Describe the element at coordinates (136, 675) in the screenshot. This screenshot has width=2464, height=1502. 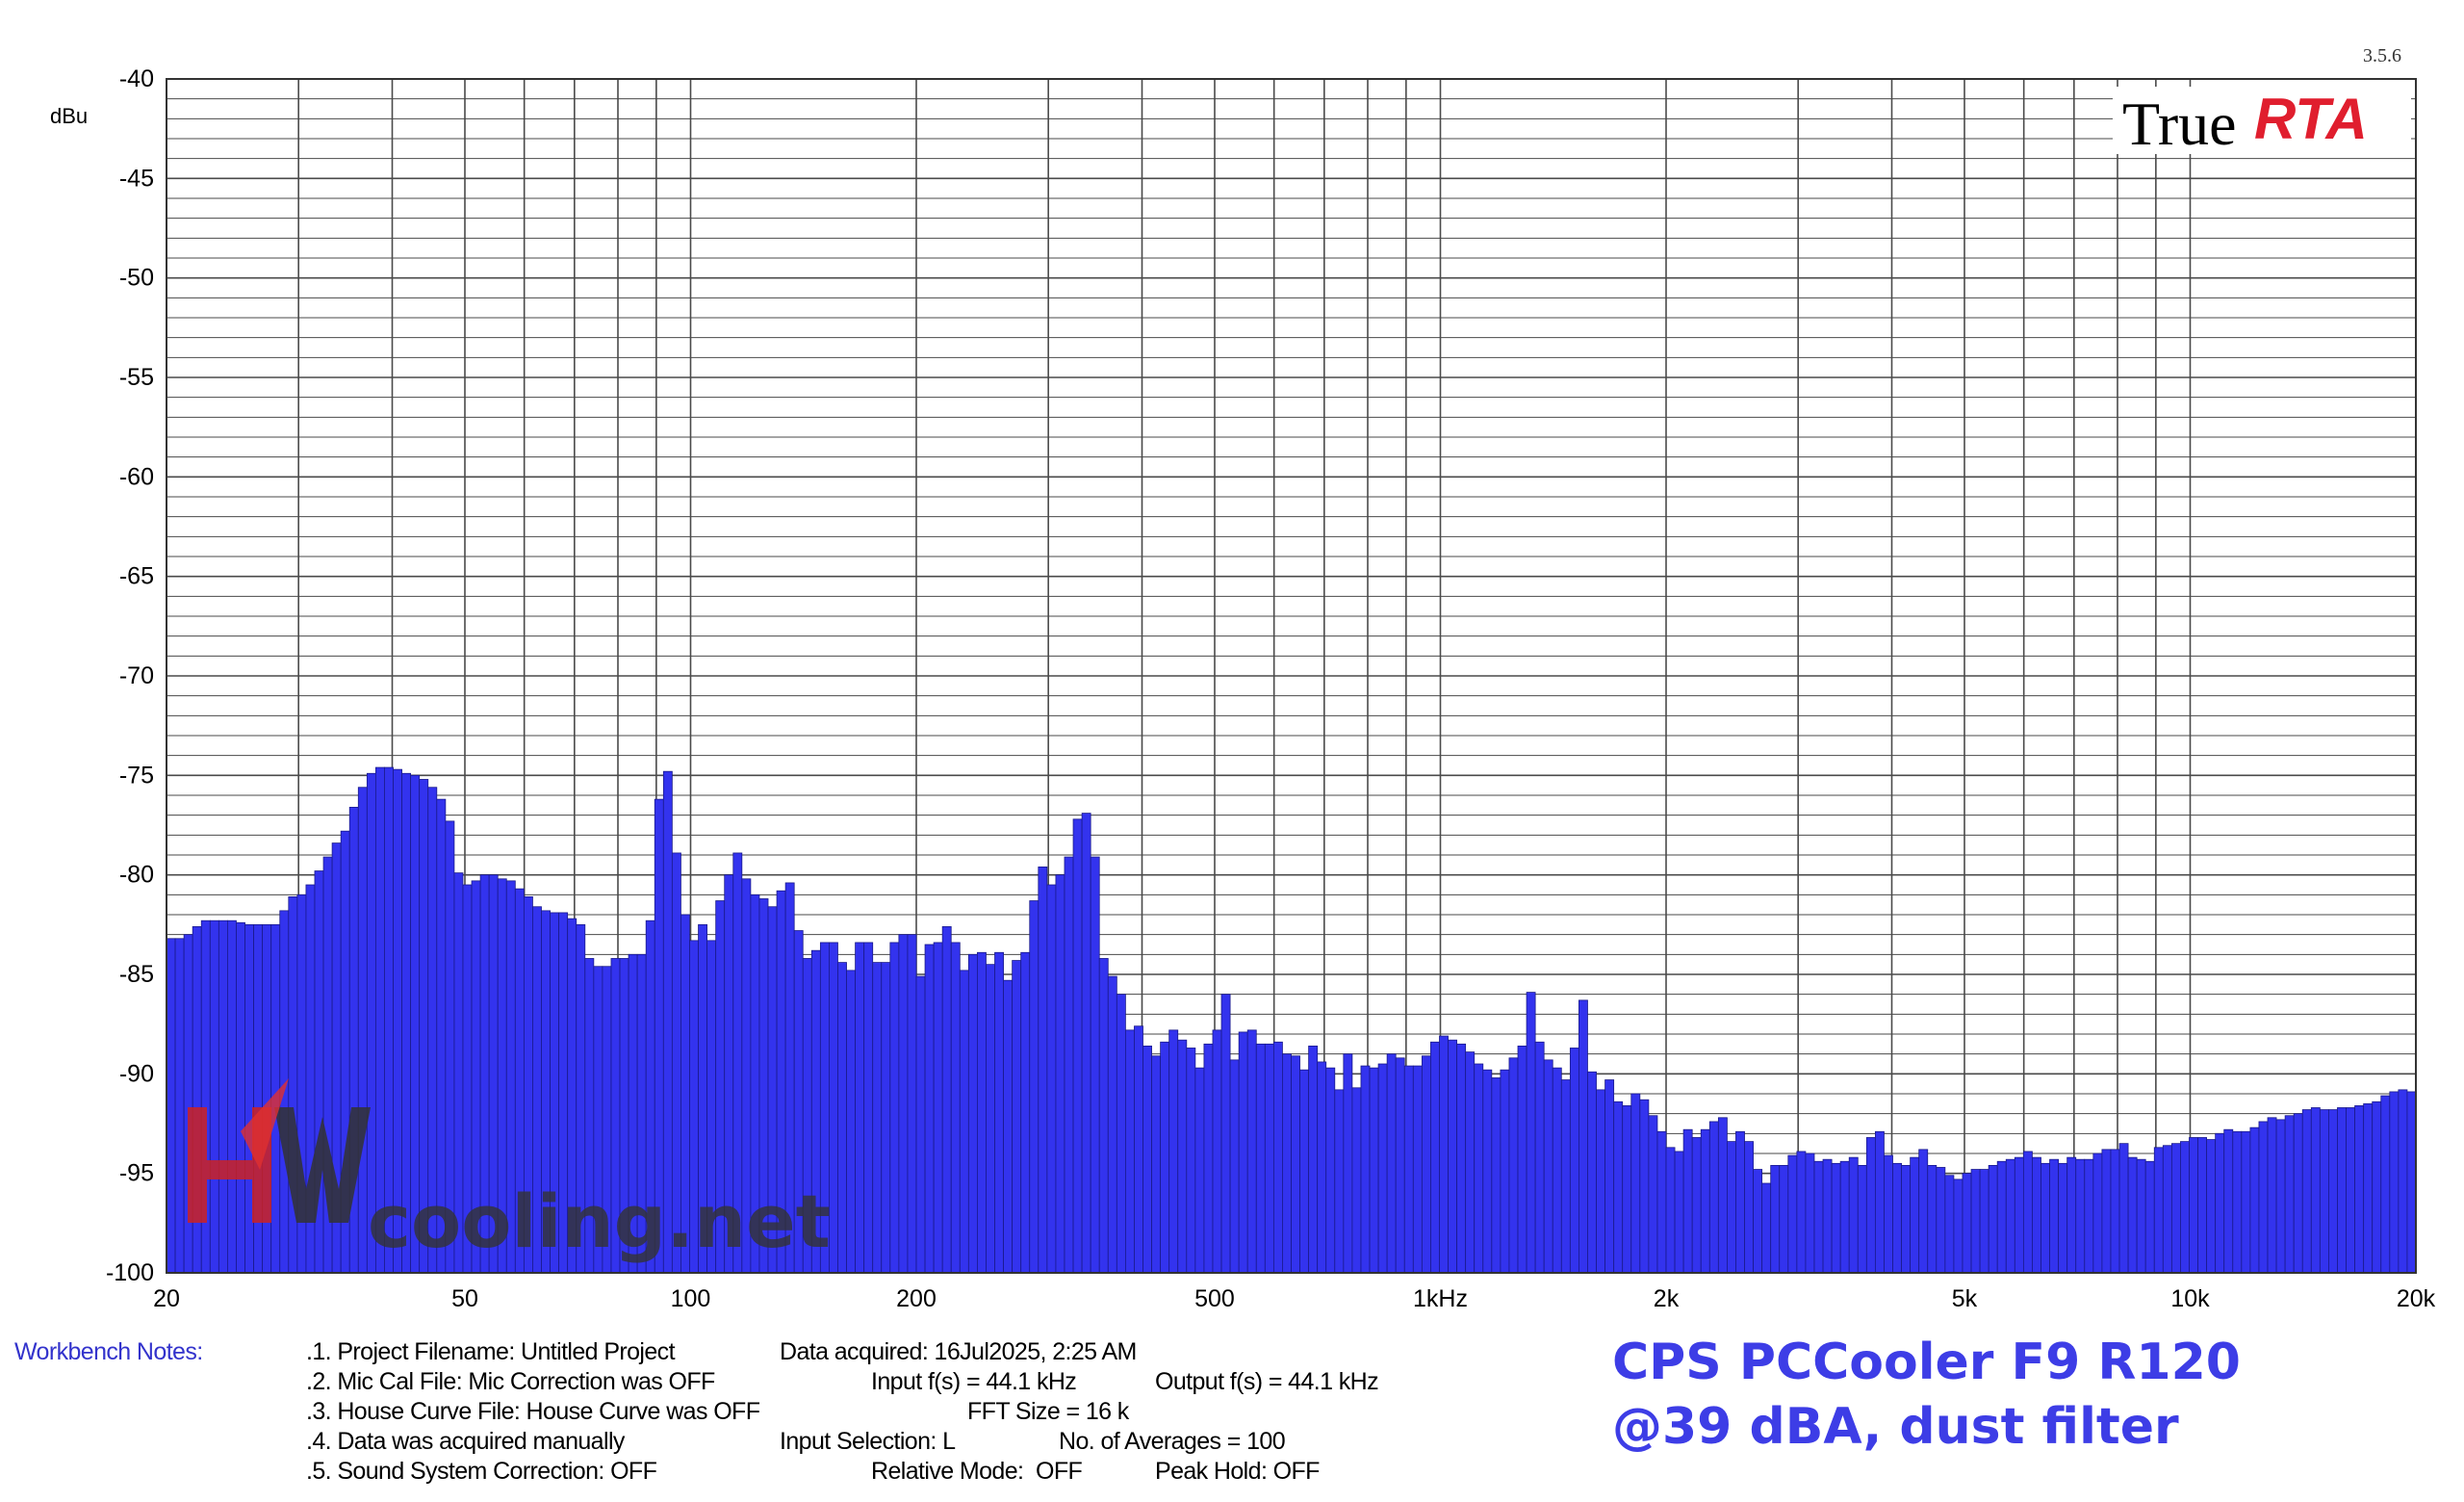
I see `y-tick-label: -70` at that location.